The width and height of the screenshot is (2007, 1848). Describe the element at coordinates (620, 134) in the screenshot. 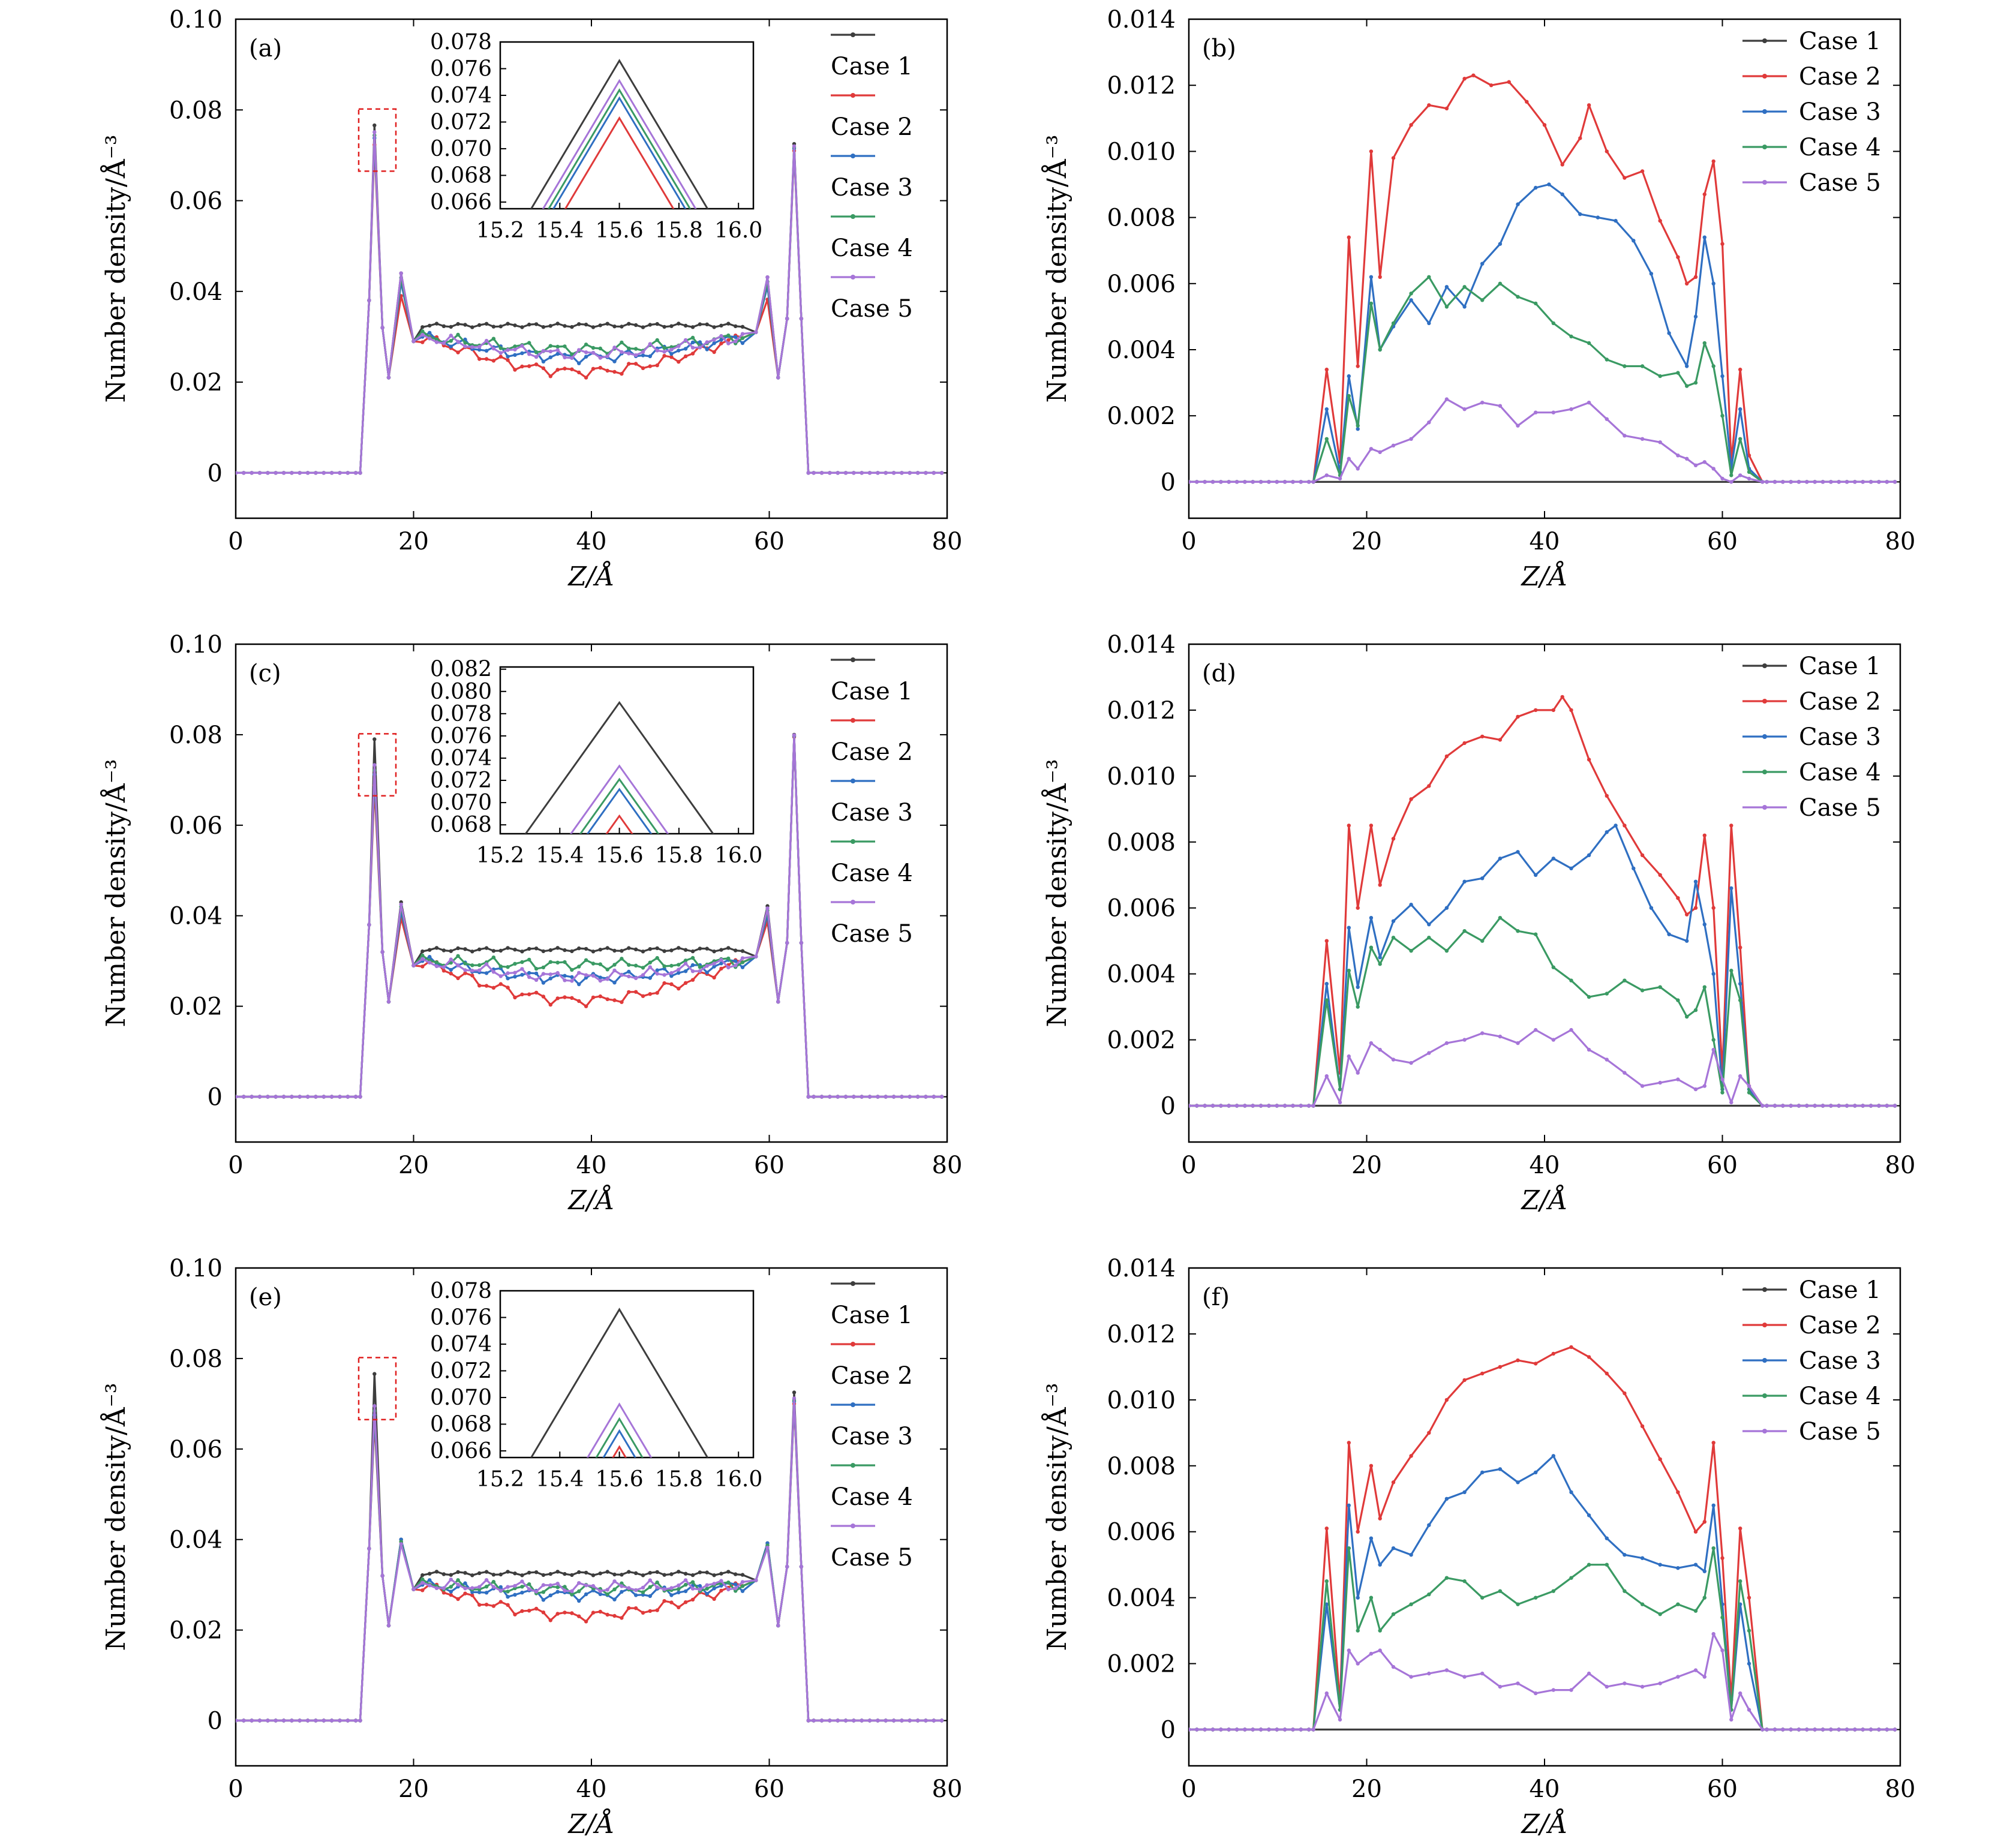

I see `inset-series-group` at that location.